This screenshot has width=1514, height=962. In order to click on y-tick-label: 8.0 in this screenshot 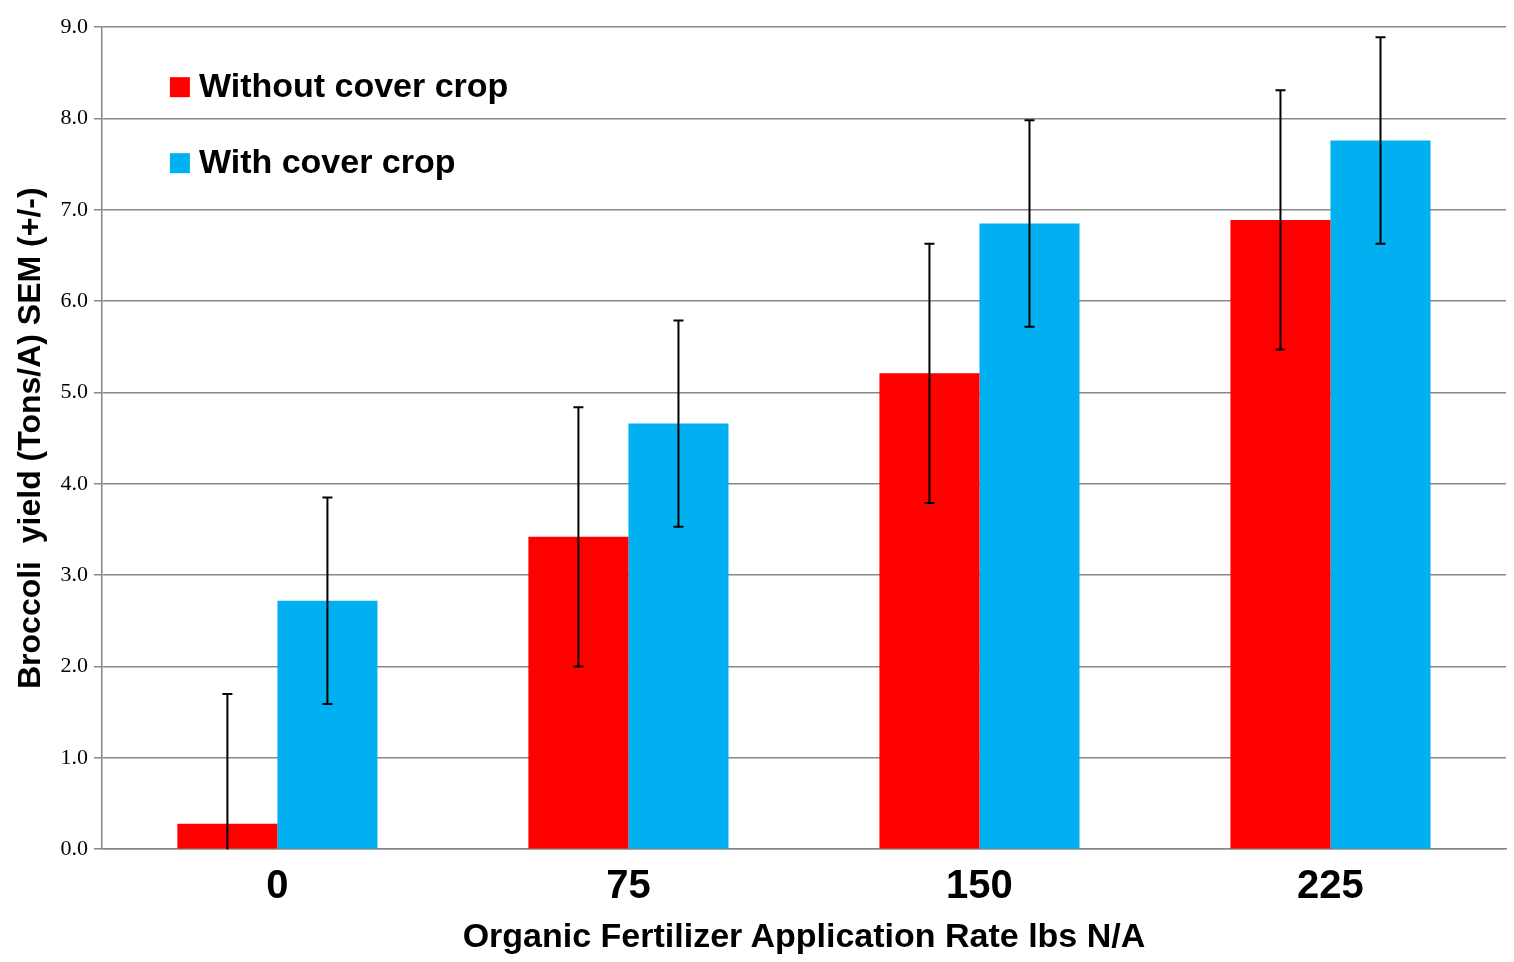, I will do `click(74, 117)`.